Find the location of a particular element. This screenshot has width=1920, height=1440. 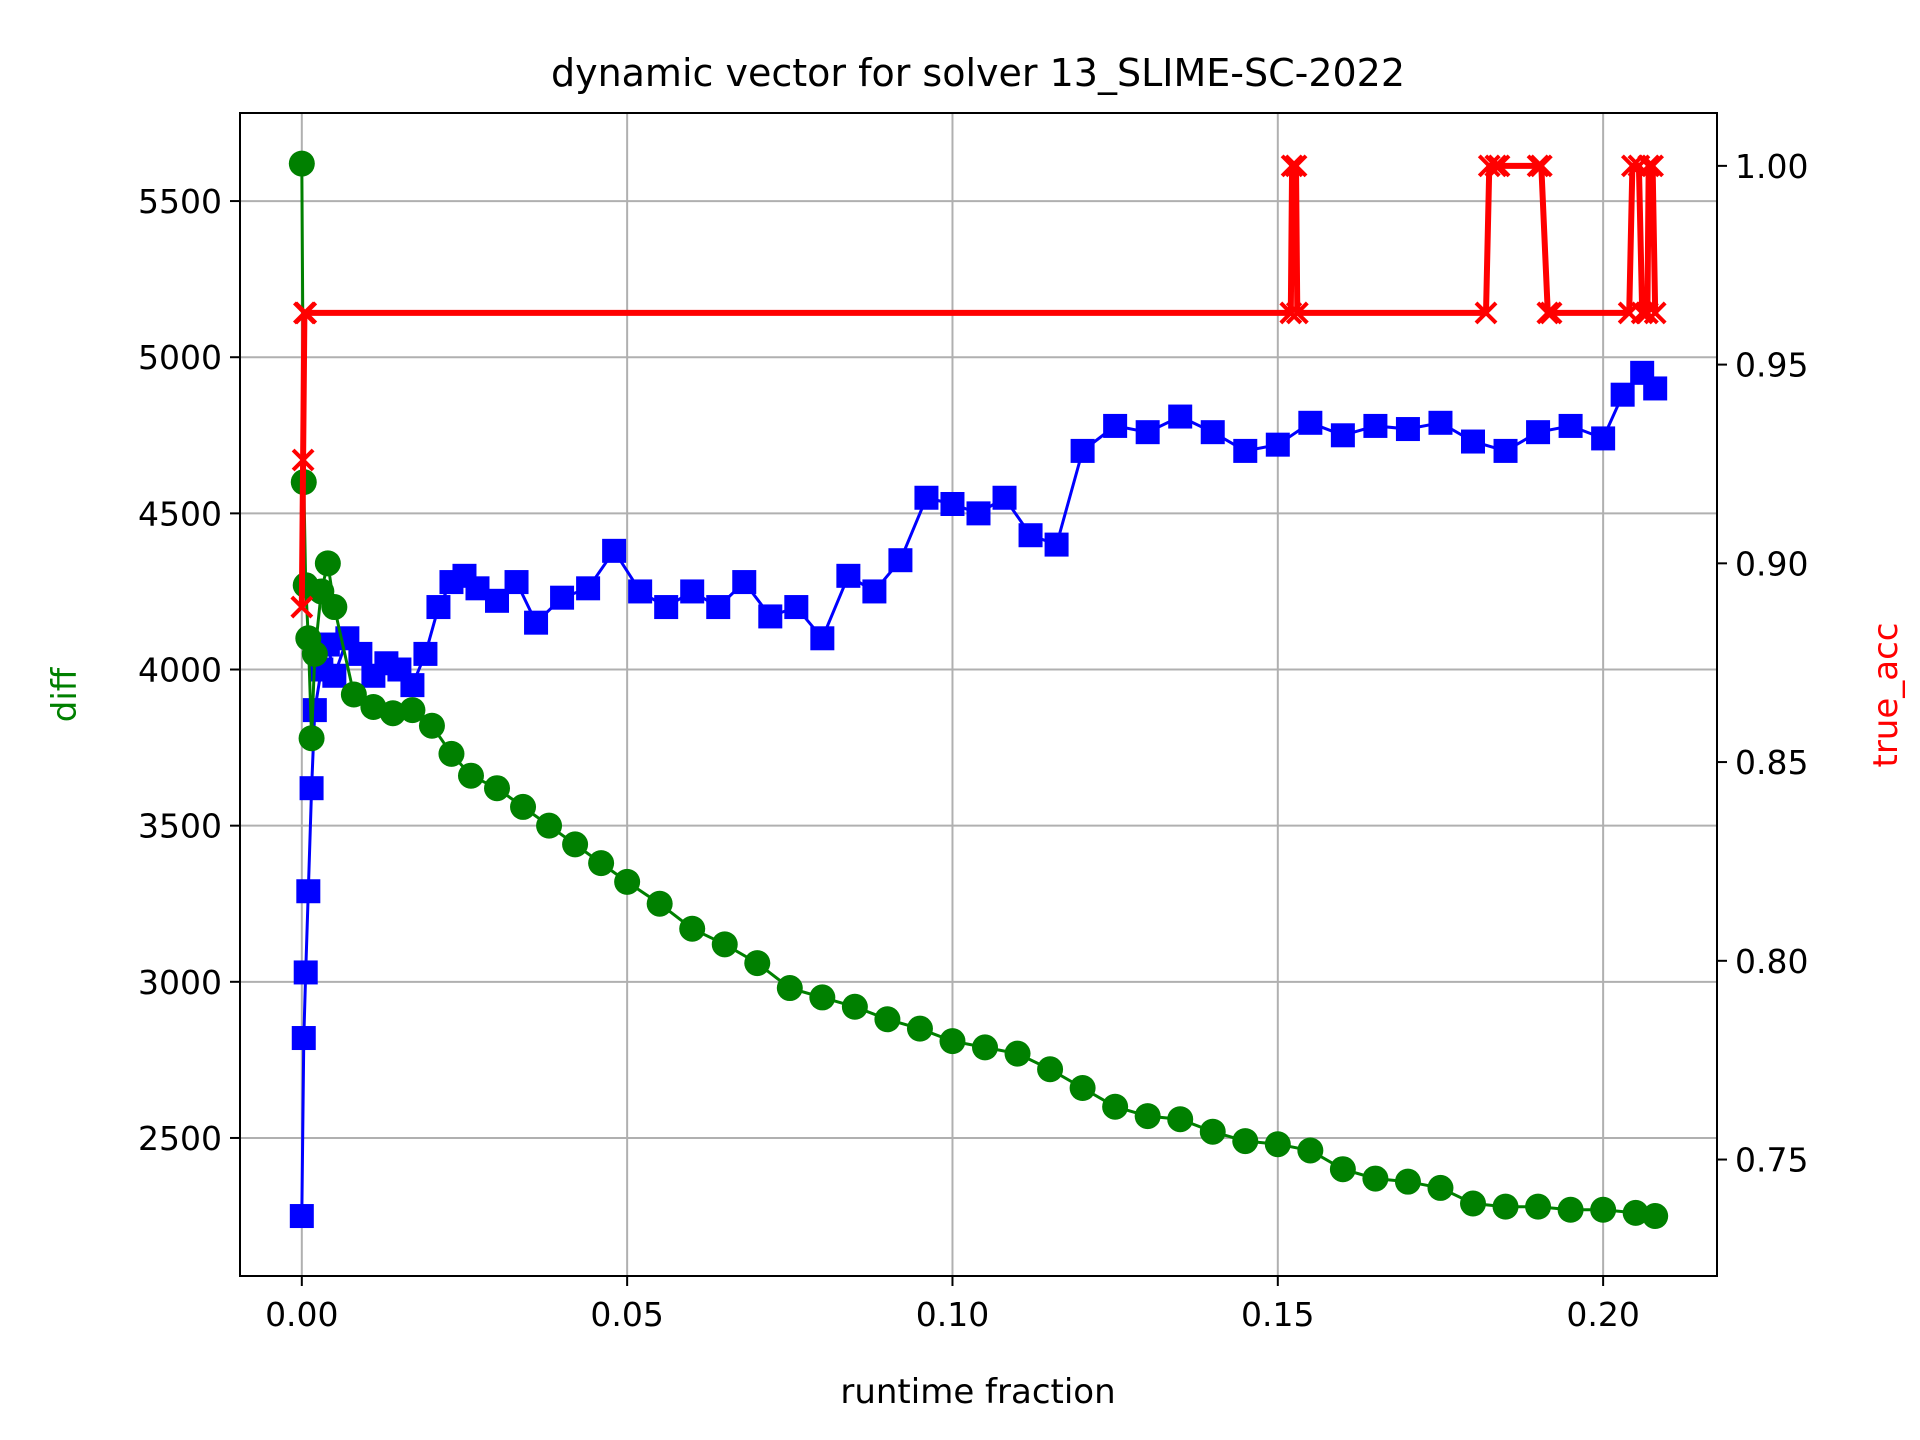

right-y-tick-label: 0.90 is located at coordinates (1771, 563).